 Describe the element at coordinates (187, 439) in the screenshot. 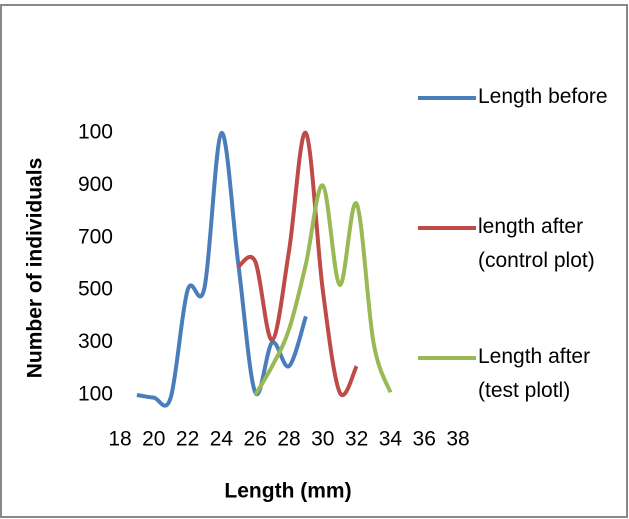

I see `x-tick-label: 22` at that location.